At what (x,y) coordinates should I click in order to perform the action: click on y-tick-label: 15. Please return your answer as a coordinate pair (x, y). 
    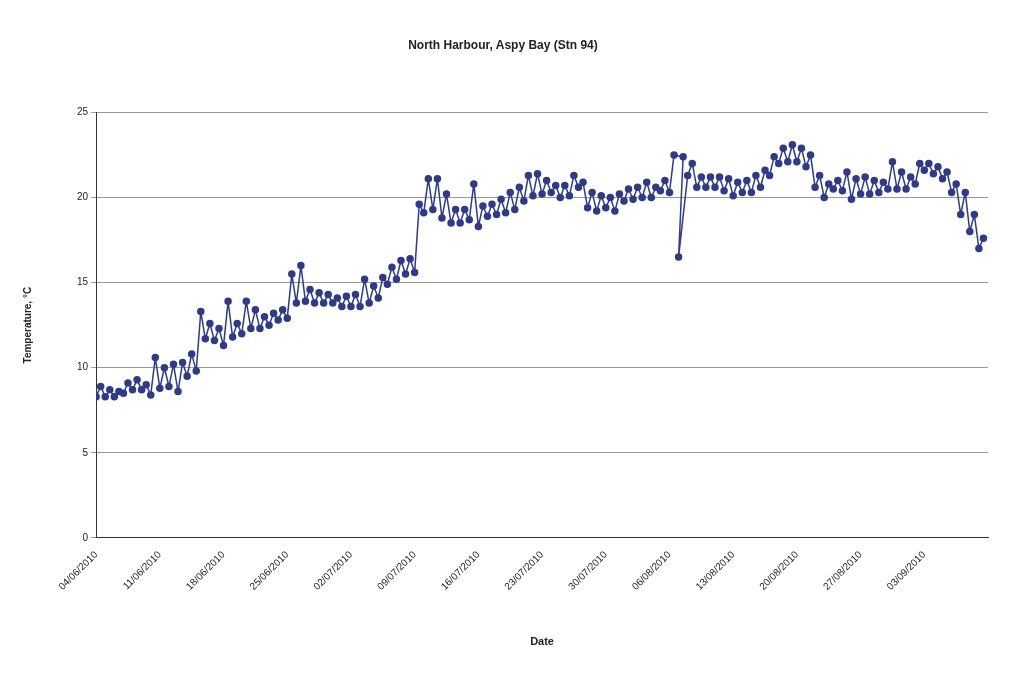
    Looking at the image, I should click on (83, 282).